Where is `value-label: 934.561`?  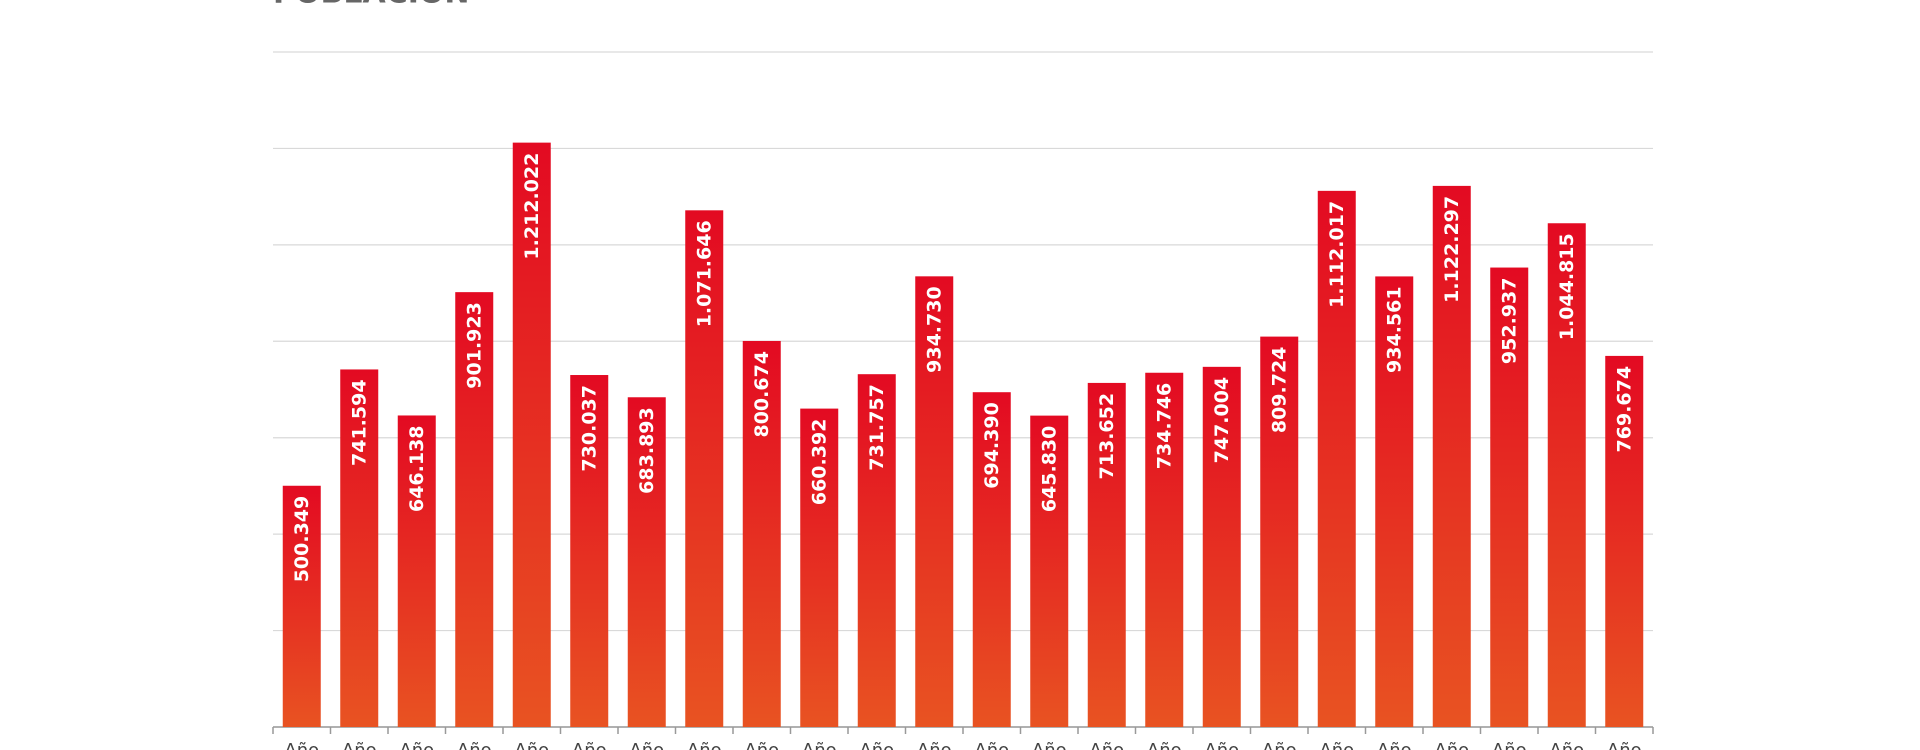
value-label: 934.561 is located at coordinates (1395, 329).